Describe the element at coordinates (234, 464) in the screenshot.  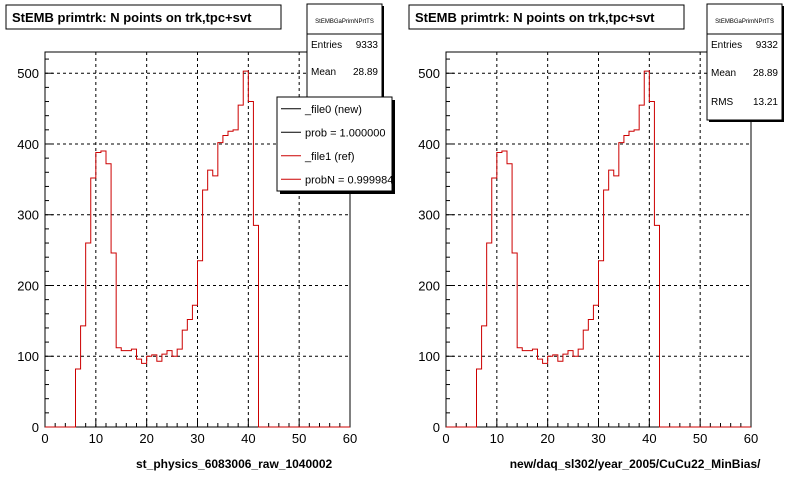
I see `x-axis-label: st_physics_6083006_raw_1040002` at that location.